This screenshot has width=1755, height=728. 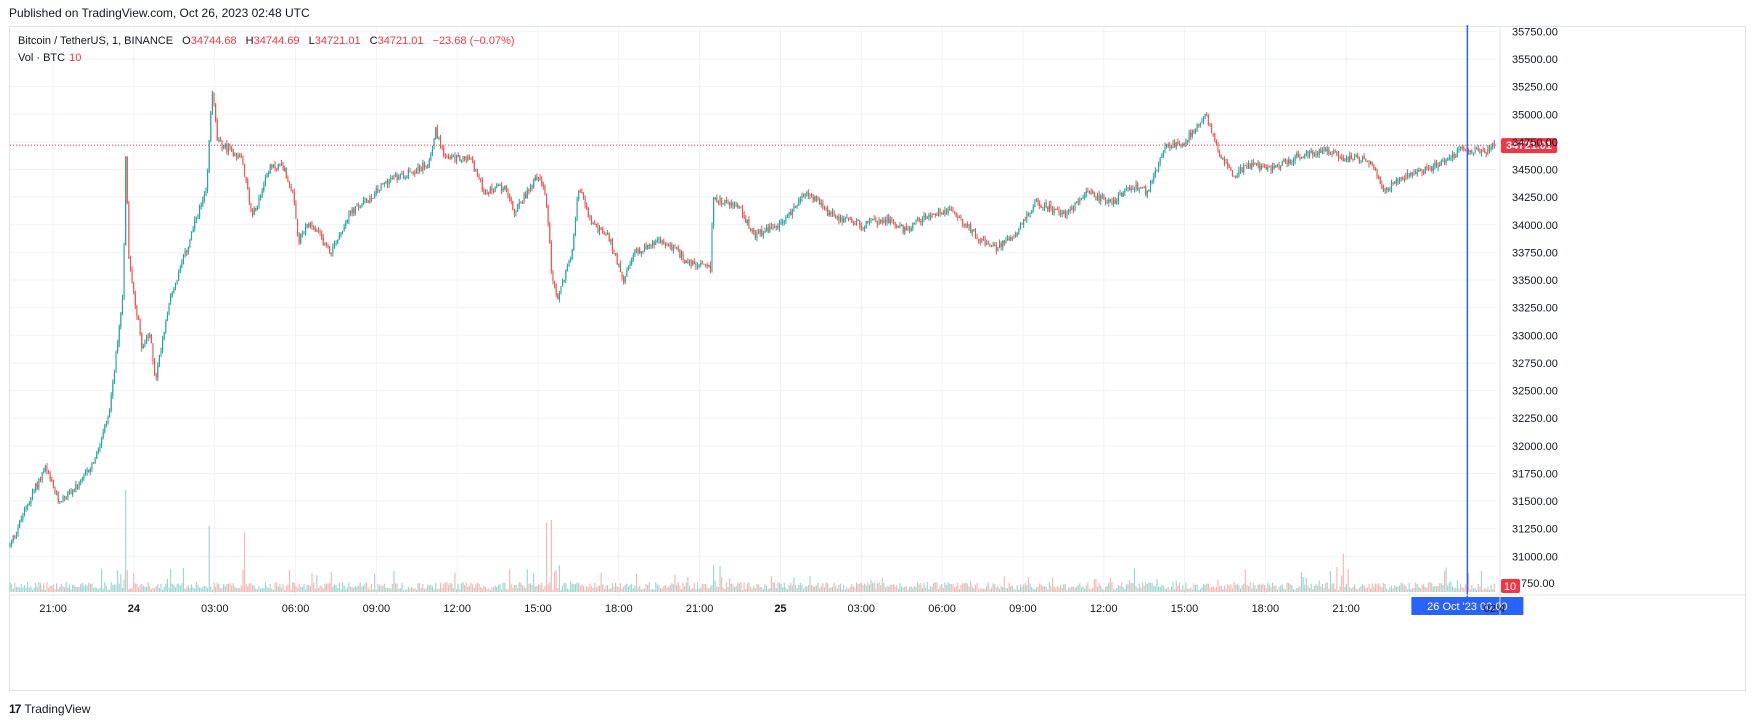 I want to click on symbol-name: Bitcoin / TetherUS, 1, BINANCE, so click(x=96, y=41).